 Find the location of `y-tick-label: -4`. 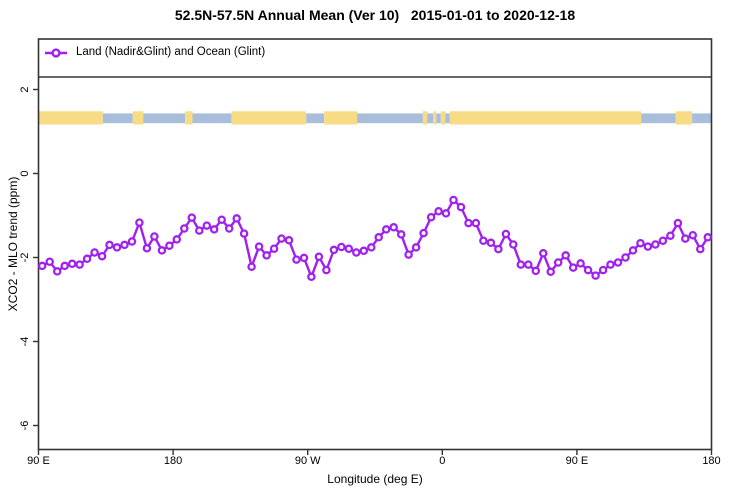

y-tick-label: -4 is located at coordinates (25, 342).